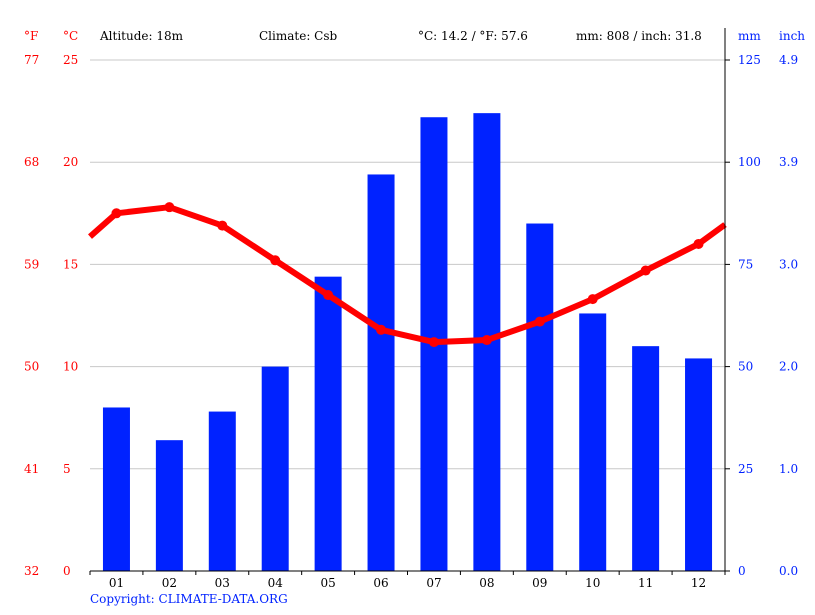 Image resolution: width=815 pixels, height=615 pixels. Describe the element at coordinates (788, 571) in the screenshot. I see `inch-tick: 0.0` at that location.